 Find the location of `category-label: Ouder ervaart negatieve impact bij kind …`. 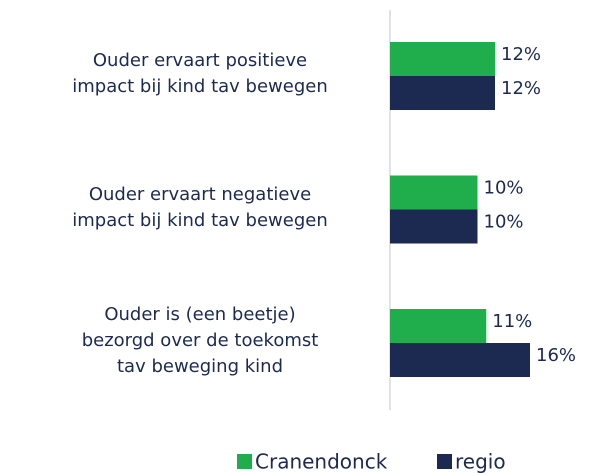

category-label: Ouder ervaart negatieve impact bij kind … is located at coordinates (200, 207).